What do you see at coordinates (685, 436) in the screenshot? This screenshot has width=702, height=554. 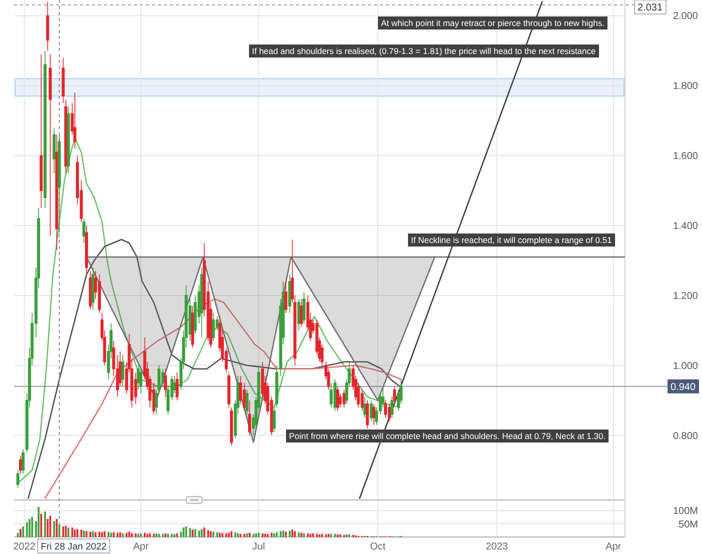 I see `y-tick-label: 0.800` at bounding box center [685, 436].